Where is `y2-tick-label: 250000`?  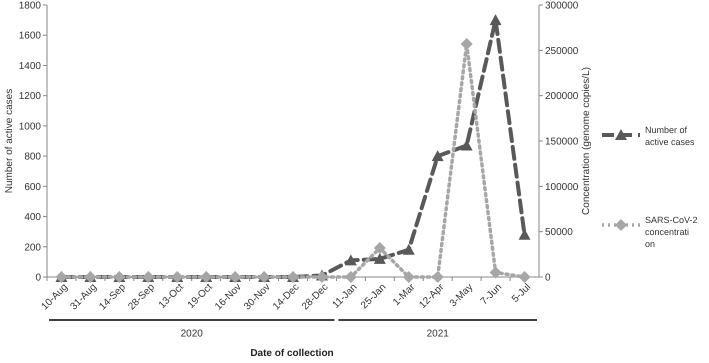 y2-tick-label: 250000 is located at coordinates (562, 51).